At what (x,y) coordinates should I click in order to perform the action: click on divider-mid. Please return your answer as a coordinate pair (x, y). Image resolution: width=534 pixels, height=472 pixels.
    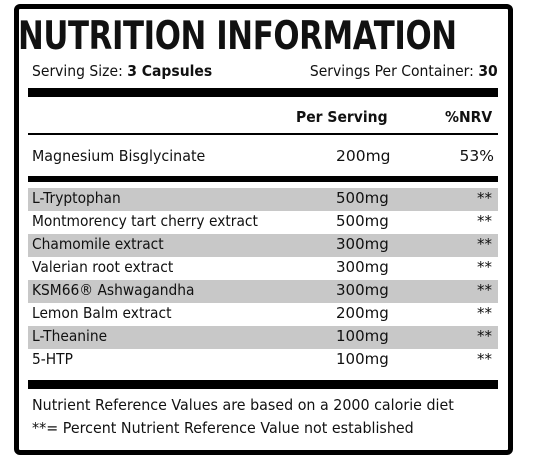
    Looking at the image, I should click on (263, 179).